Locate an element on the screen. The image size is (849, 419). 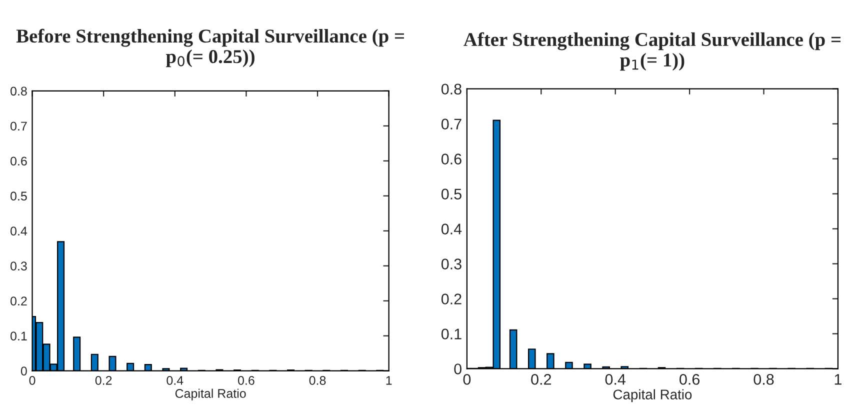
chart-title: After Strengthening Capital Surveillance (p = p$_{1}$(= 1)) is located at coordinates (652, 51).